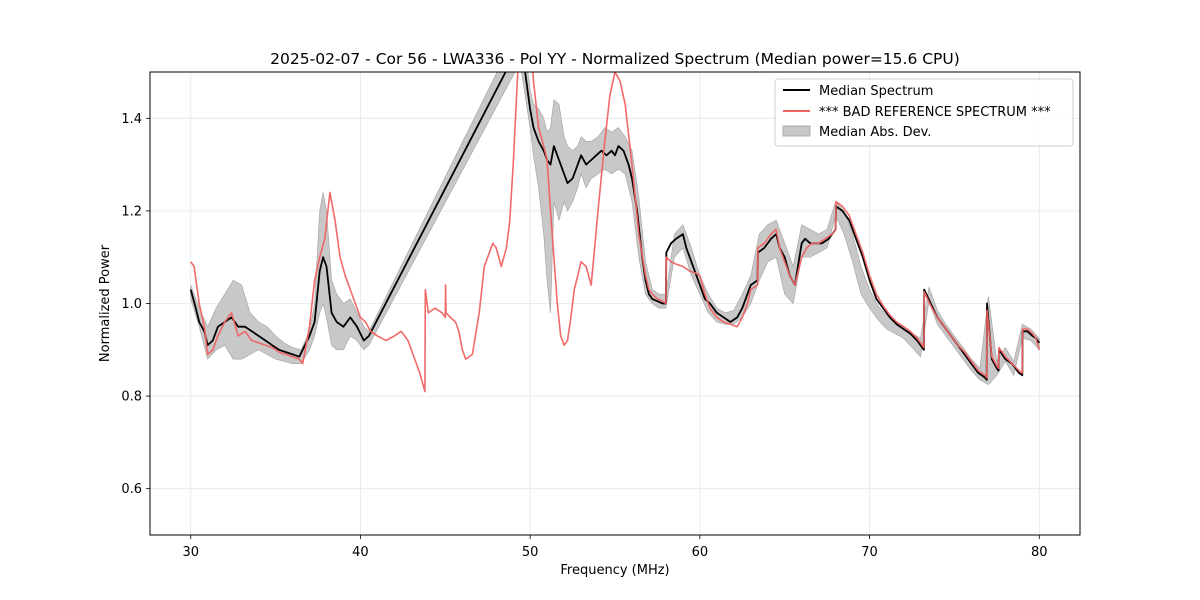 This screenshot has width=1200, height=600. I want to click on legend-swatch-mad, so click(796, 131).